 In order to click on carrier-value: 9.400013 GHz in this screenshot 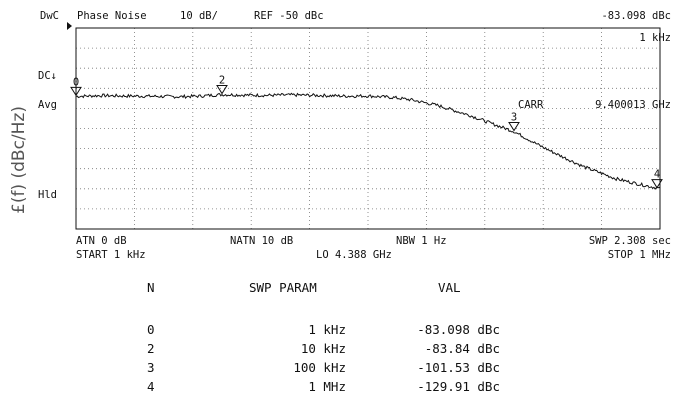, I will do `click(633, 105)`.